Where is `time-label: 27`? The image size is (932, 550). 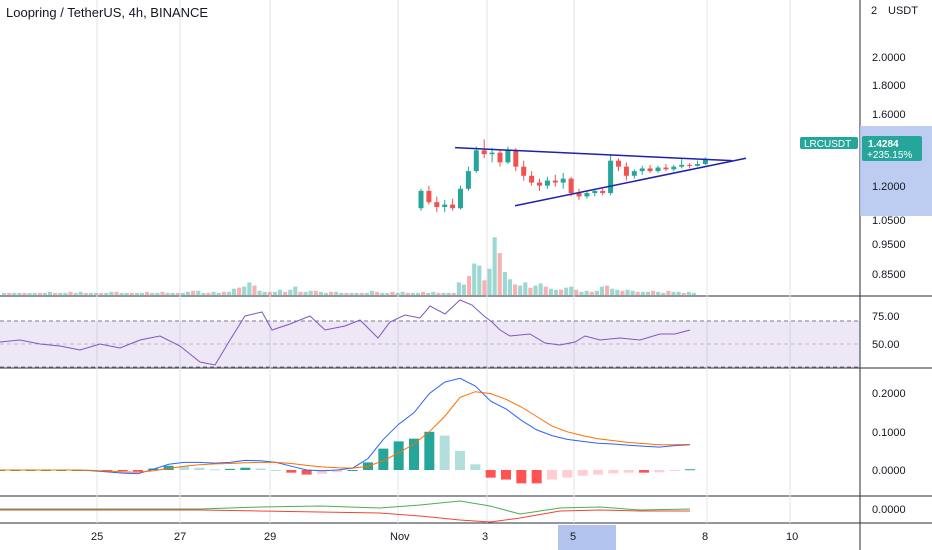 time-label: 27 is located at coordinates (180, 537).